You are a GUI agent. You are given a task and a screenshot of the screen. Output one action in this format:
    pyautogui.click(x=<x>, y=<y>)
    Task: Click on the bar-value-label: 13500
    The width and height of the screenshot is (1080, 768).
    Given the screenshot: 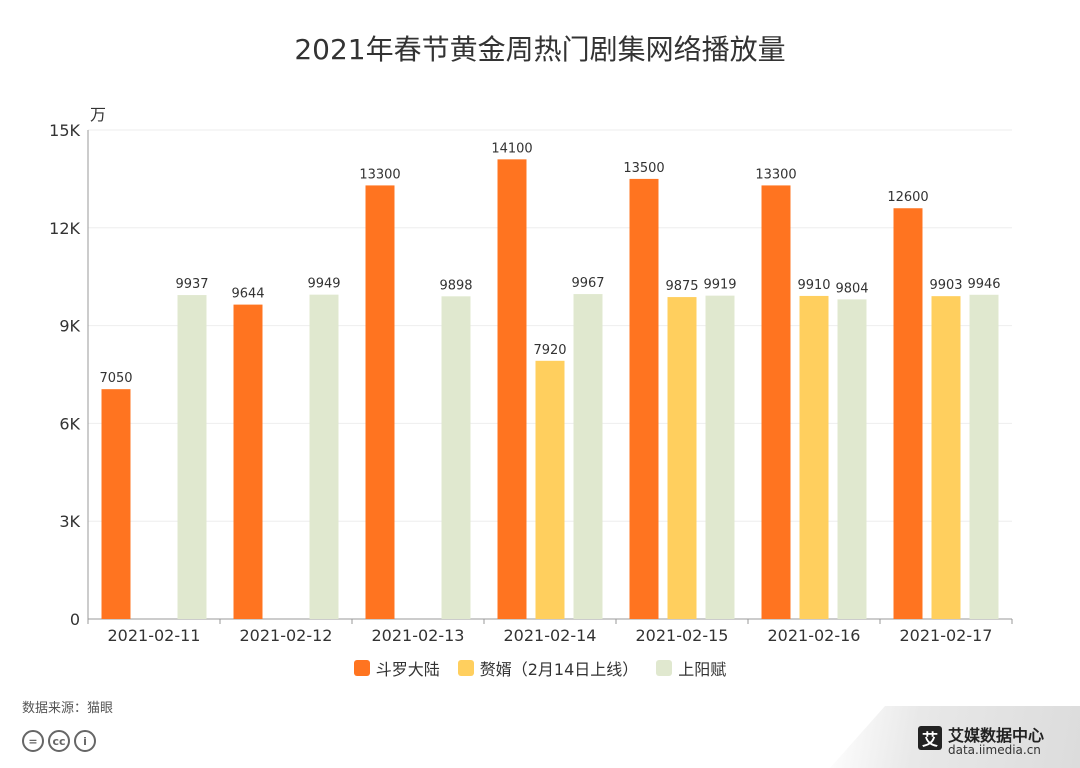 What is the action you would take?
    pyautogui.click(x=643, y=168)
    